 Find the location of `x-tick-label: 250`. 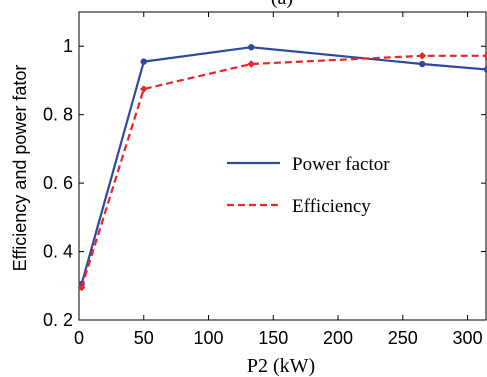

x-tick-label: 250 is located at coordinates (403, 338).